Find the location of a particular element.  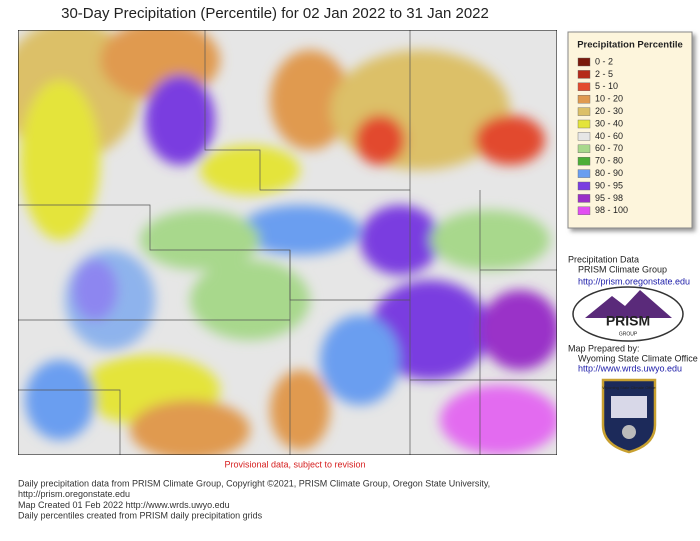

legend-label: 80 - 90 is located at coordinates (609, 173).